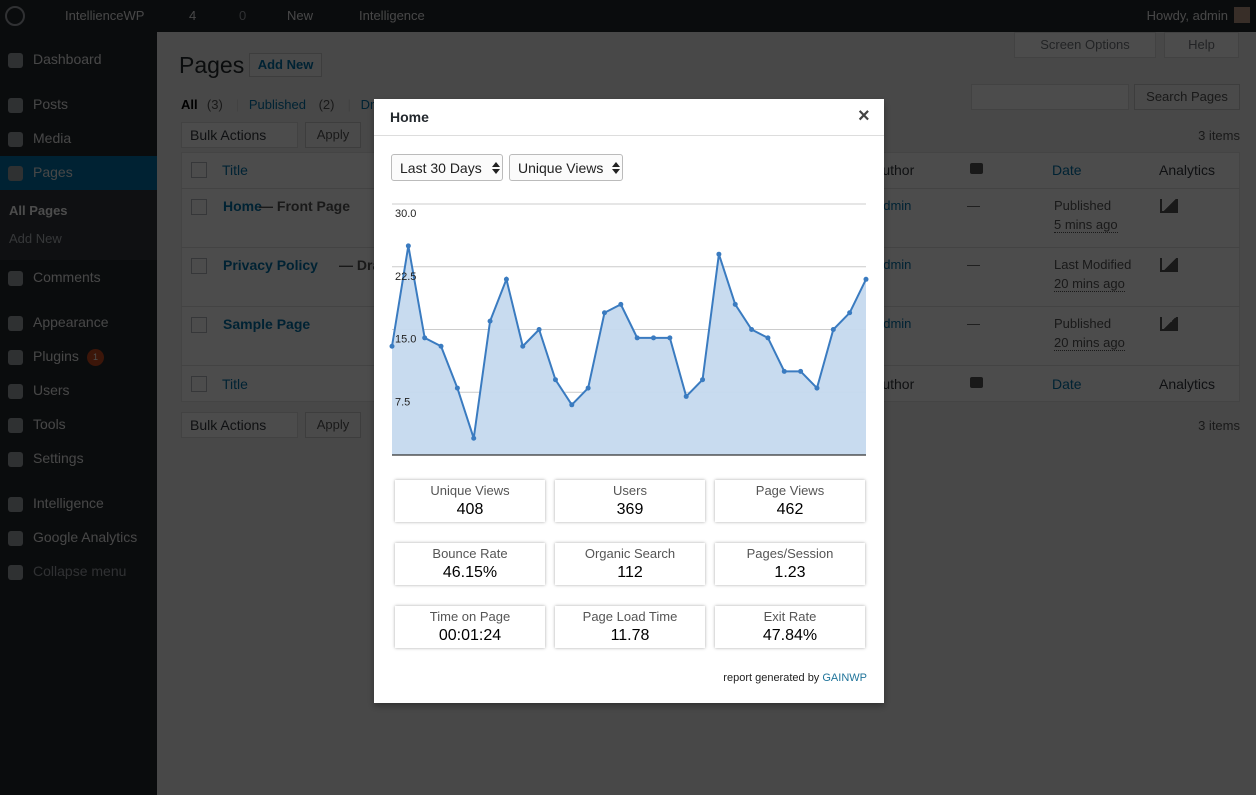 This screenshot has height=795, width=1256. I want to click on y-tick-label: 7.5, so click(402, 402).